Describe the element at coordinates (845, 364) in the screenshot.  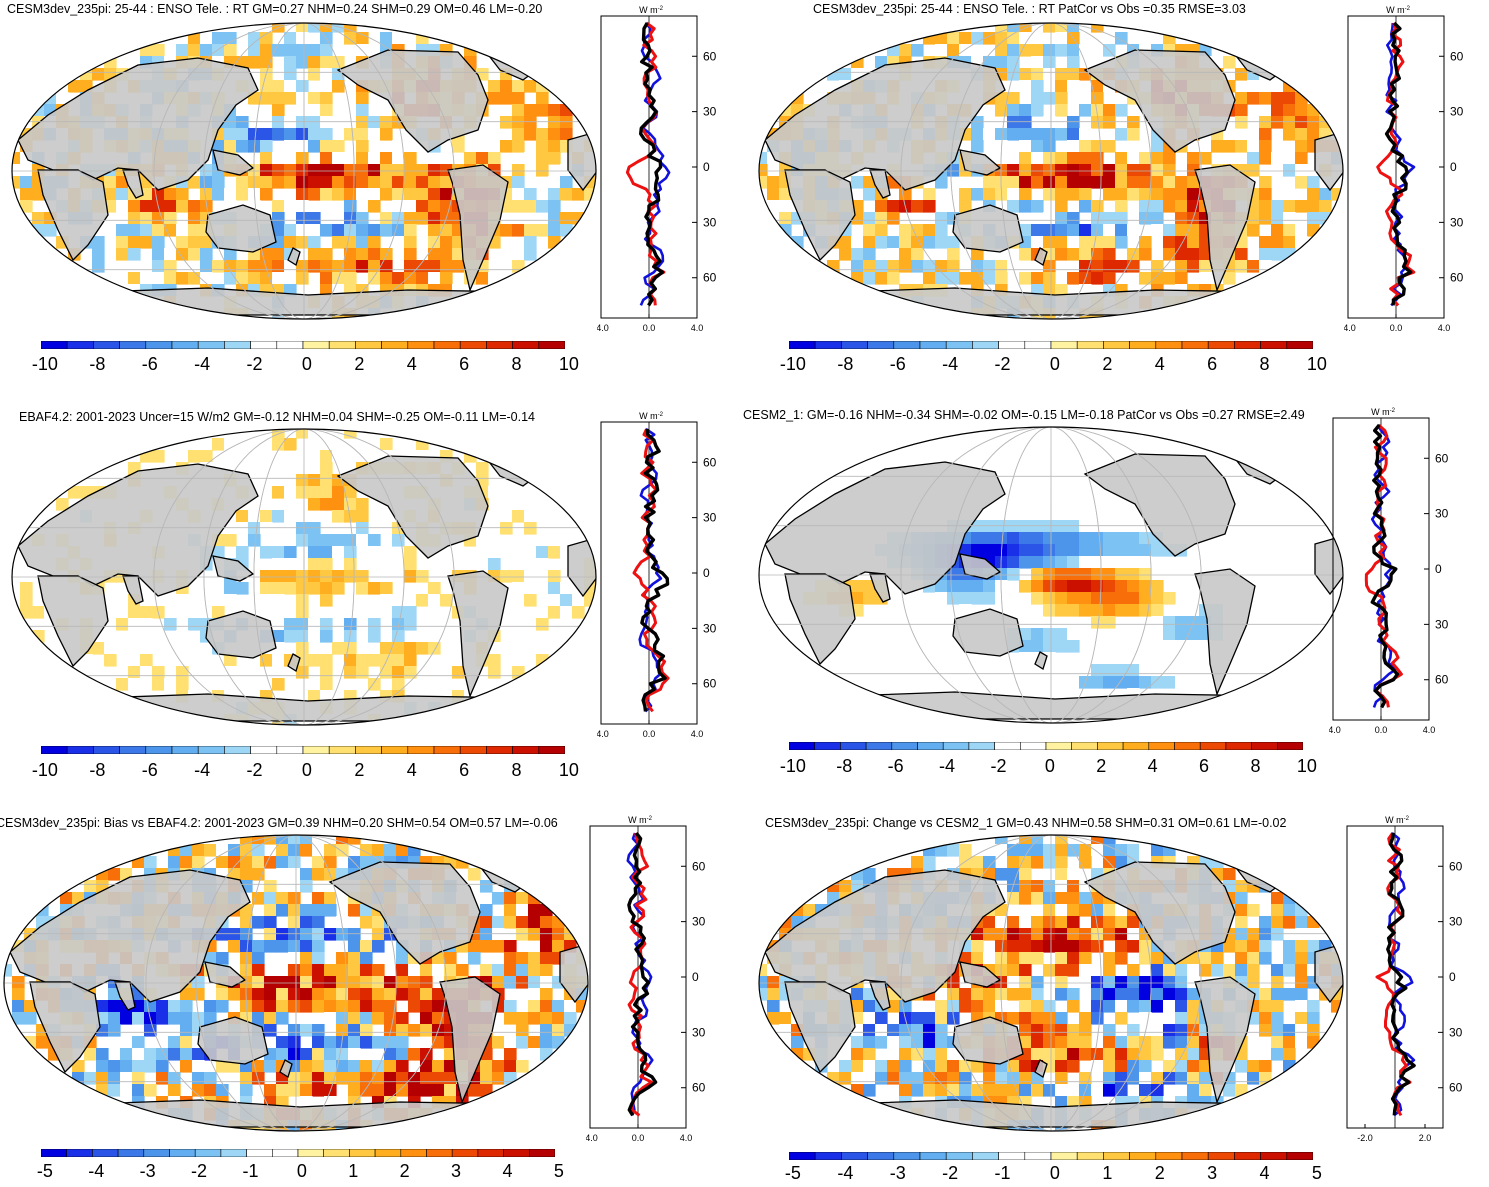
I see `colorbar-label: -8` at that location.